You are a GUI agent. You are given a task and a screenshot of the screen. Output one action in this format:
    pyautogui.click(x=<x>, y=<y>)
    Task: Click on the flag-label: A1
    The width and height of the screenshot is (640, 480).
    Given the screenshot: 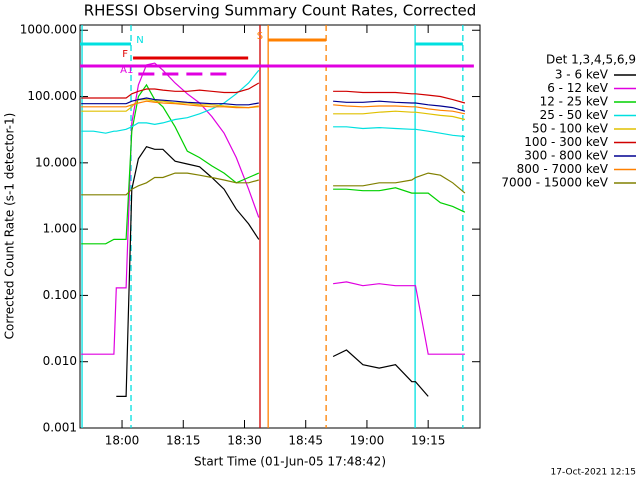 What is the action you would take?
    pyautogui.click(x=126, y=70)
    